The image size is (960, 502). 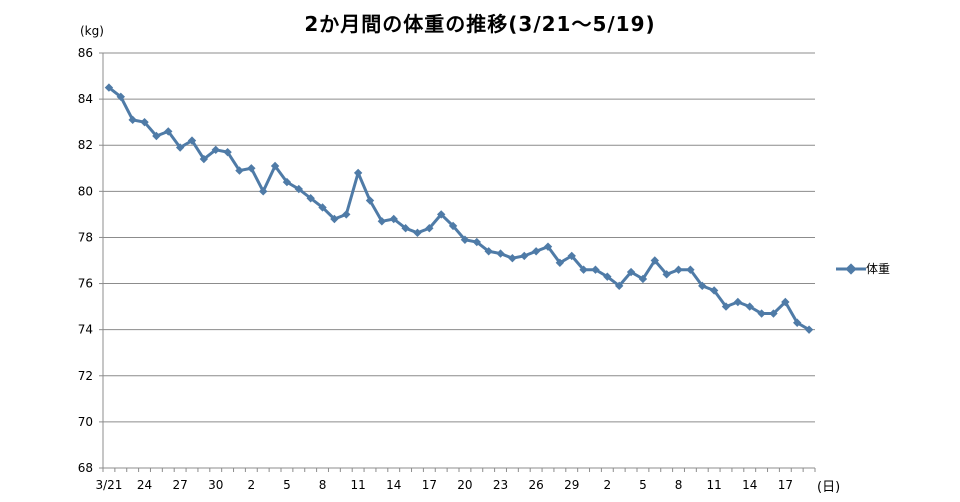 I want to click on x-tick-label: 26, so click(x=535, y=485).